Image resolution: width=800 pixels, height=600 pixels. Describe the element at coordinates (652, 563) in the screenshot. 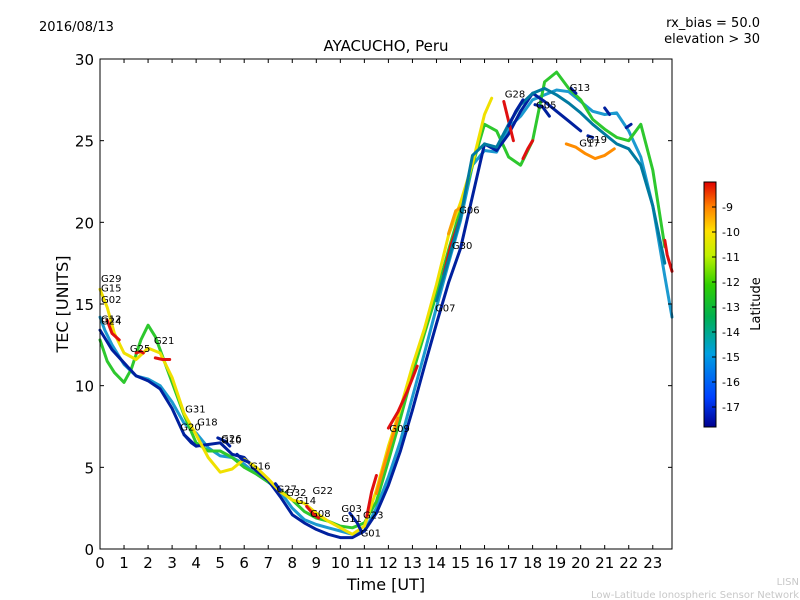

I see `x-tick-label: 23` at that location.